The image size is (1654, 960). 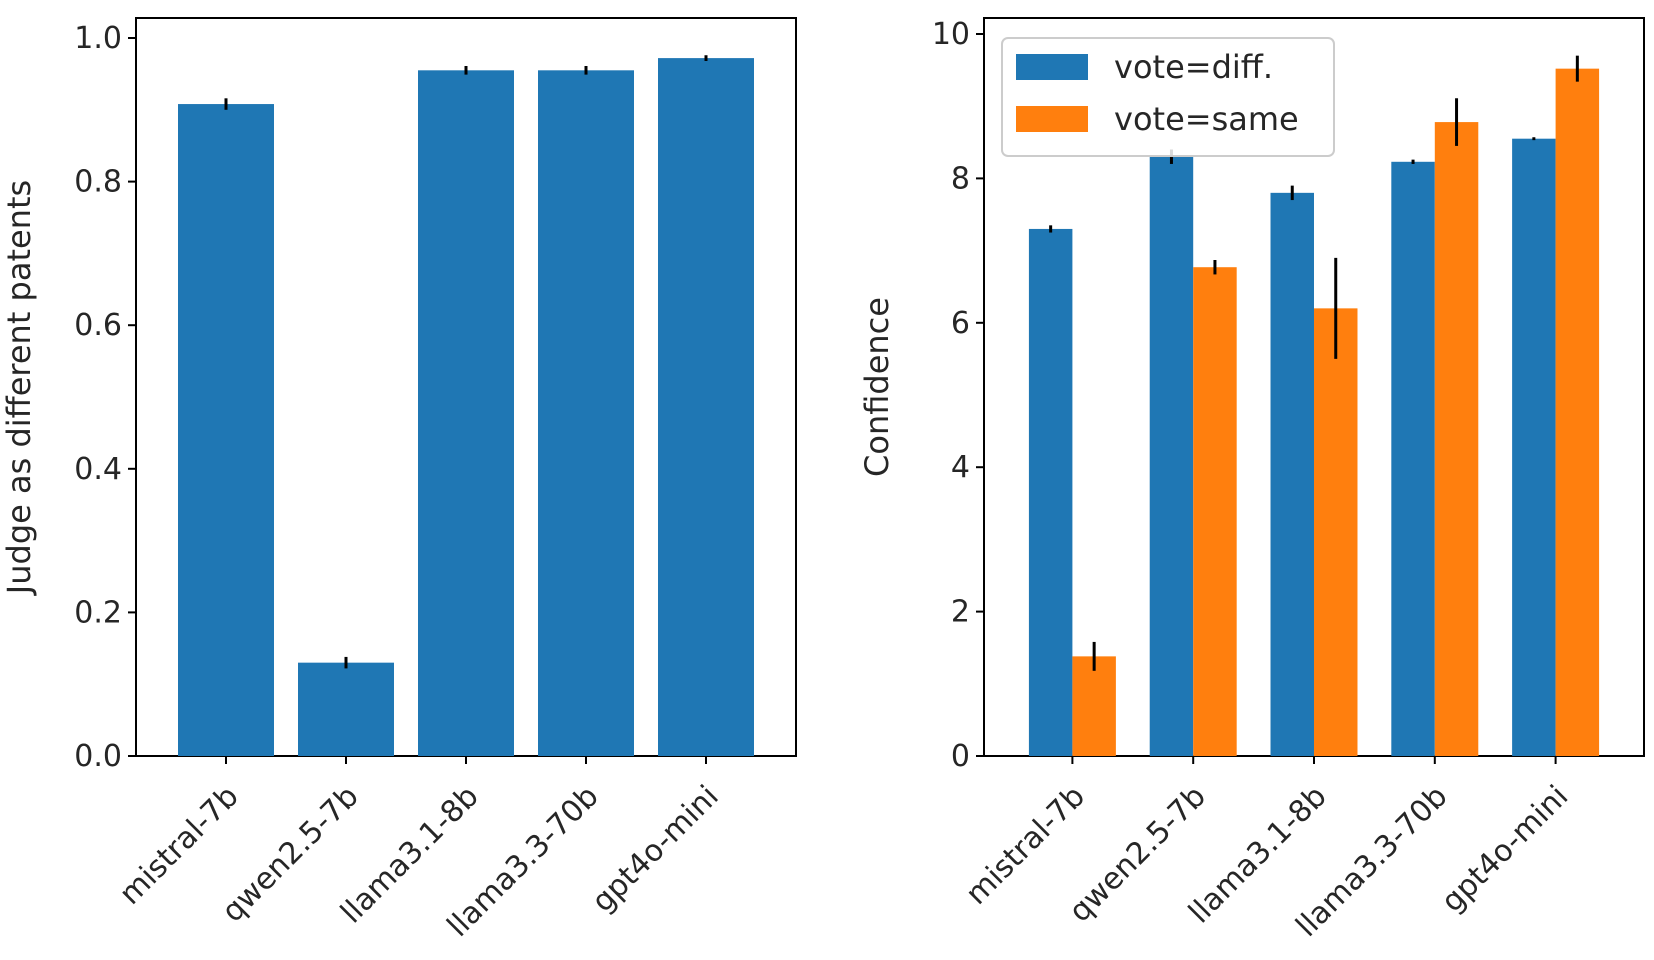 I want to click on y-tick-label: 2, so click(x=960, y=612).